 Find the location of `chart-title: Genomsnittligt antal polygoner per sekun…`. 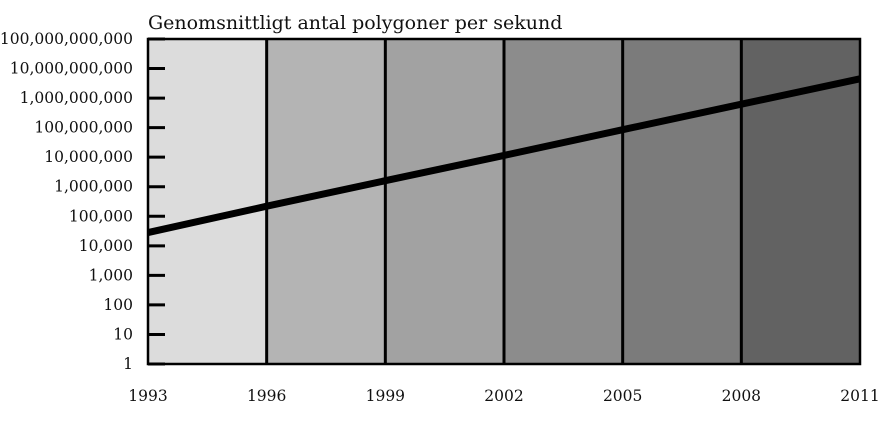

chart-title: Genomsnittligt antal polygoner per sekun… is located at coordinates (355, 23).